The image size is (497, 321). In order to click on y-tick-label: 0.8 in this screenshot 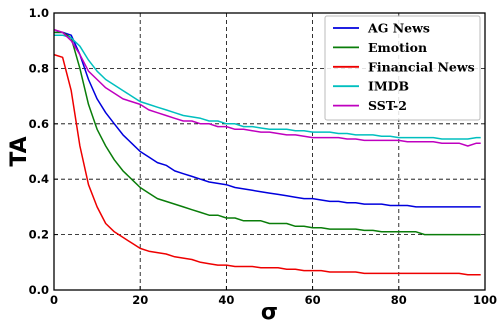, I will do `click(39, 68)`.